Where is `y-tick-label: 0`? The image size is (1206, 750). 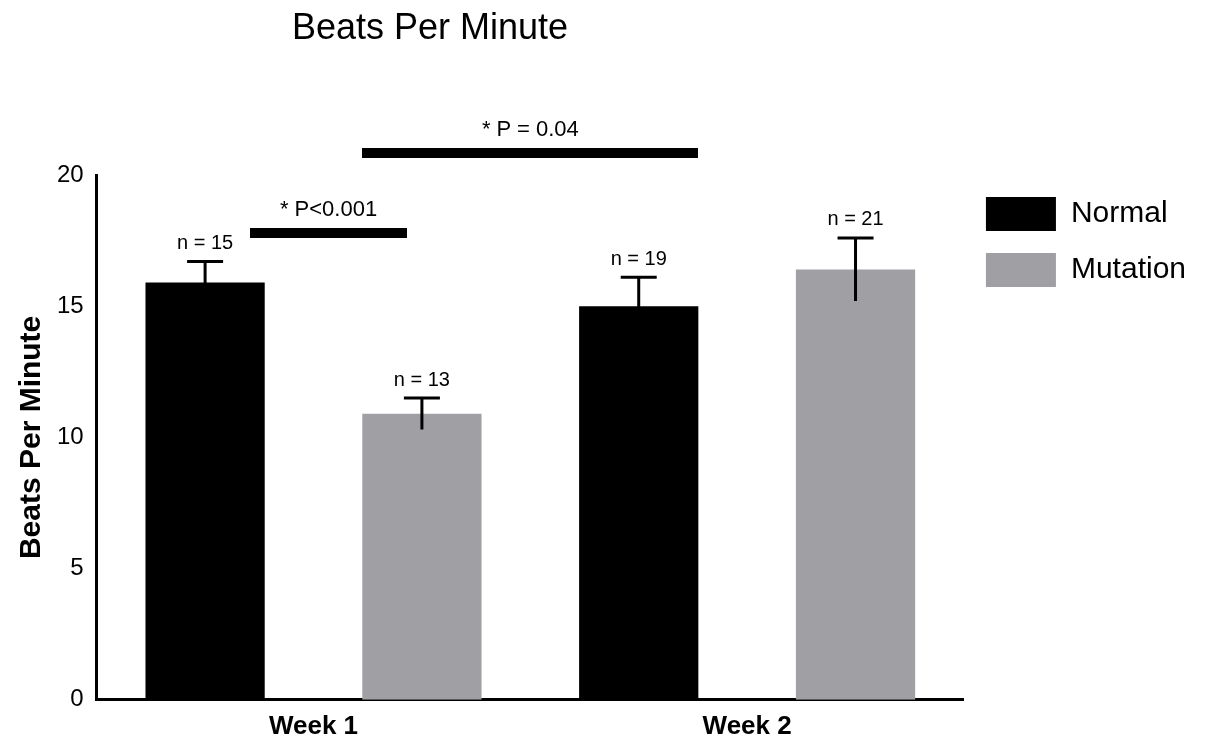 y-tick-label: 0 is located at coordinates (77, 698).